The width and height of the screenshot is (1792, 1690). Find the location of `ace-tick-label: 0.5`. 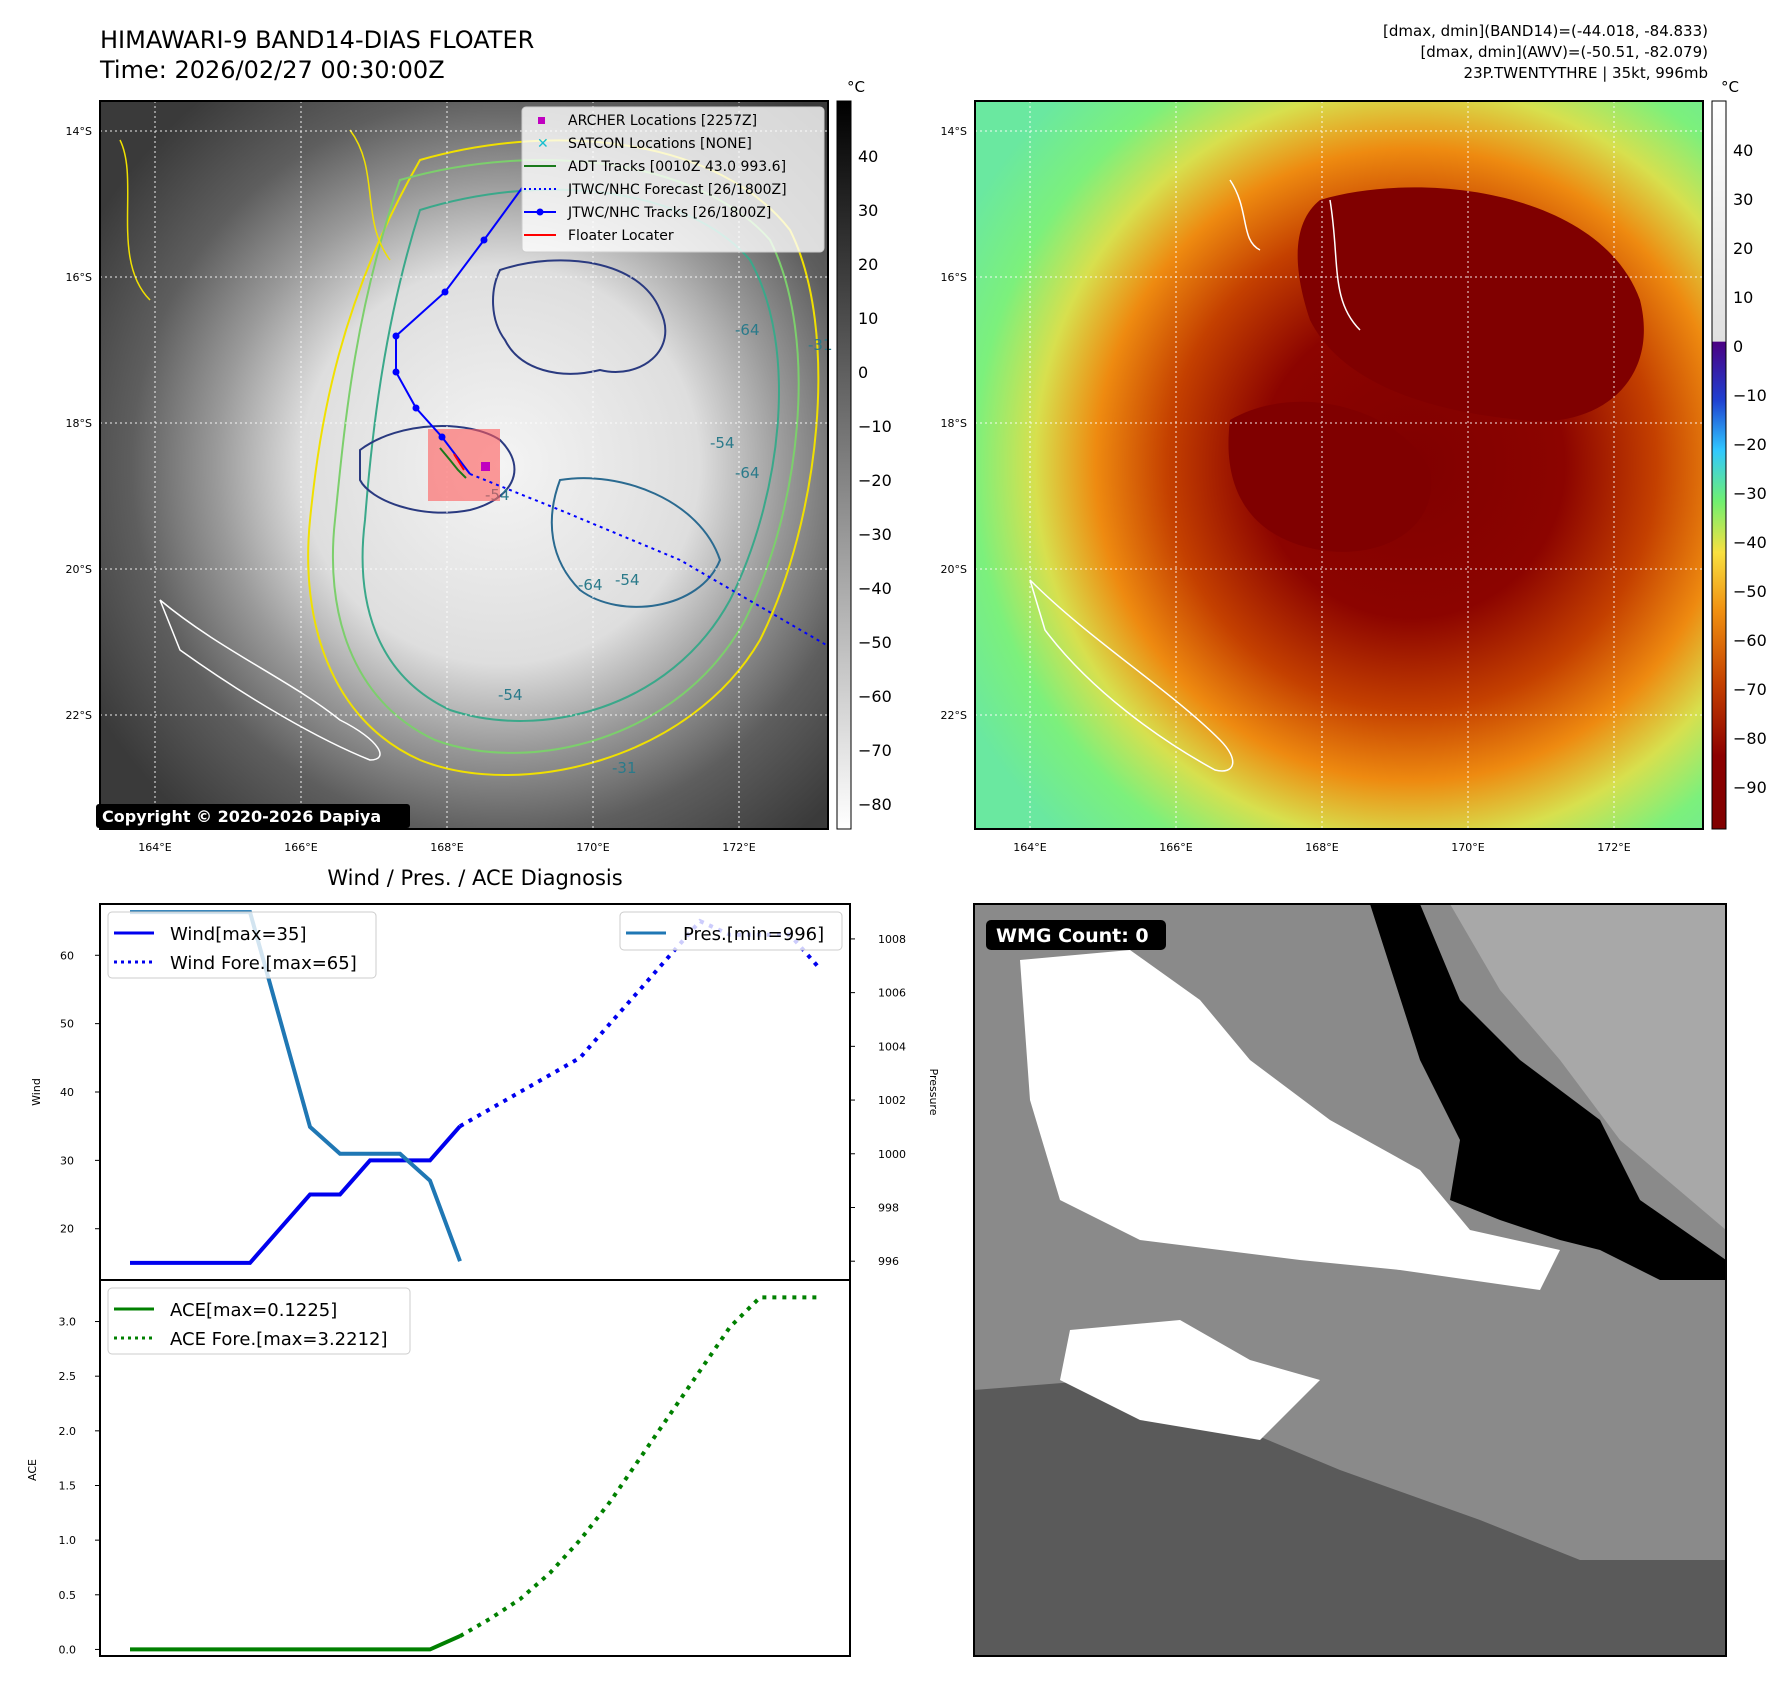

ace-tick-label: 0.5 is located at coordinates (68, 1595).